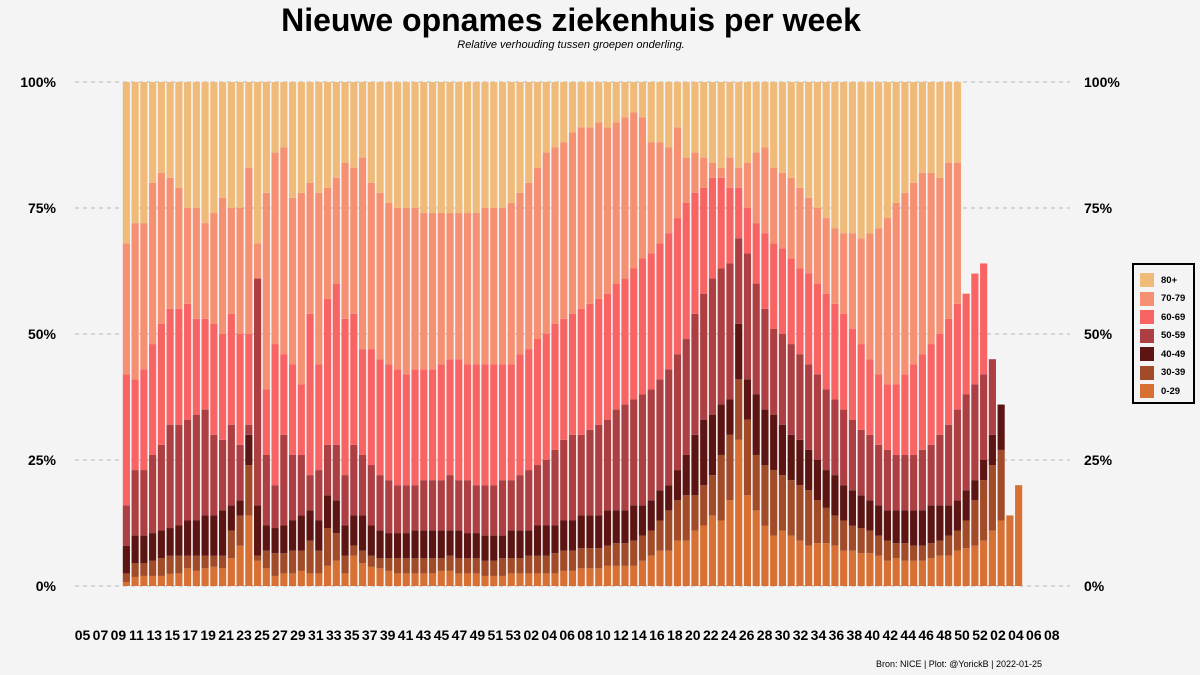 The width and height of the screenshot is (1200, 675). What do you see at coordinates (1102, 82) in the screenshot?
I see `y-tick-label-right: 100%` at bounding box center [1102, 82].